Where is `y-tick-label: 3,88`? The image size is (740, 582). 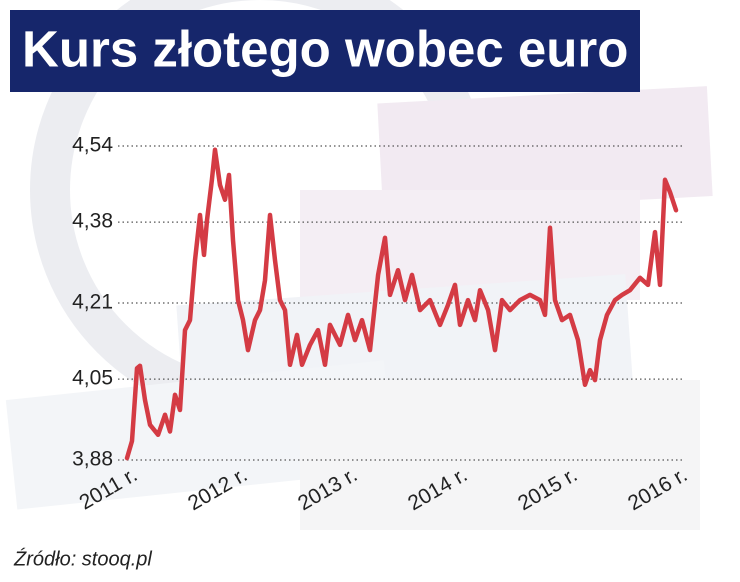 y-tick-label: 3,88 is located at coordinates (92, 459).